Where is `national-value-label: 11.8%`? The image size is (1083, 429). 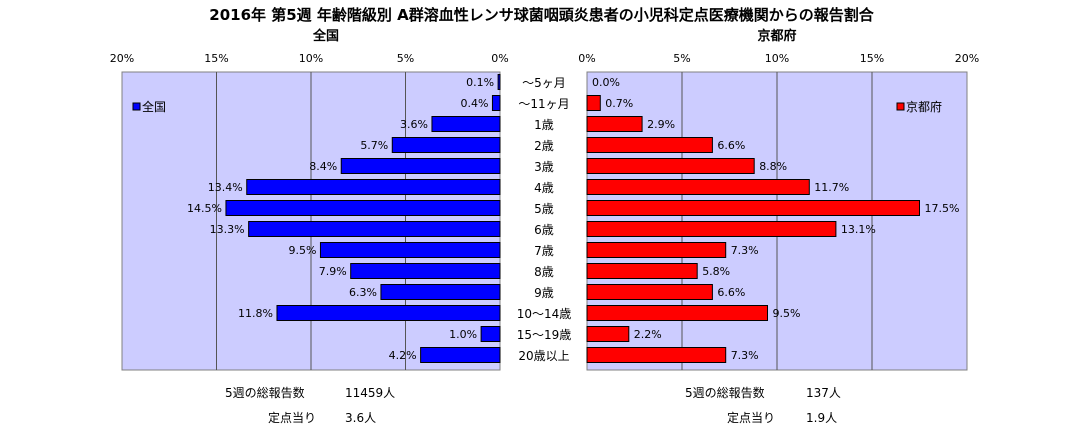
national-value-label: 11.8% is located at coordinates (255, 313).